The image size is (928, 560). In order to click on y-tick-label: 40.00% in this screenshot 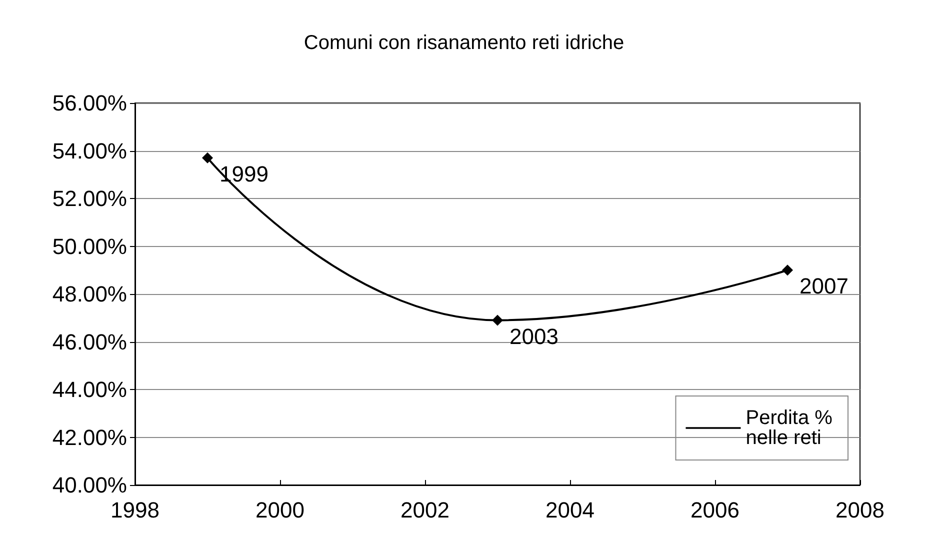, I will do `click(89, 485)`.